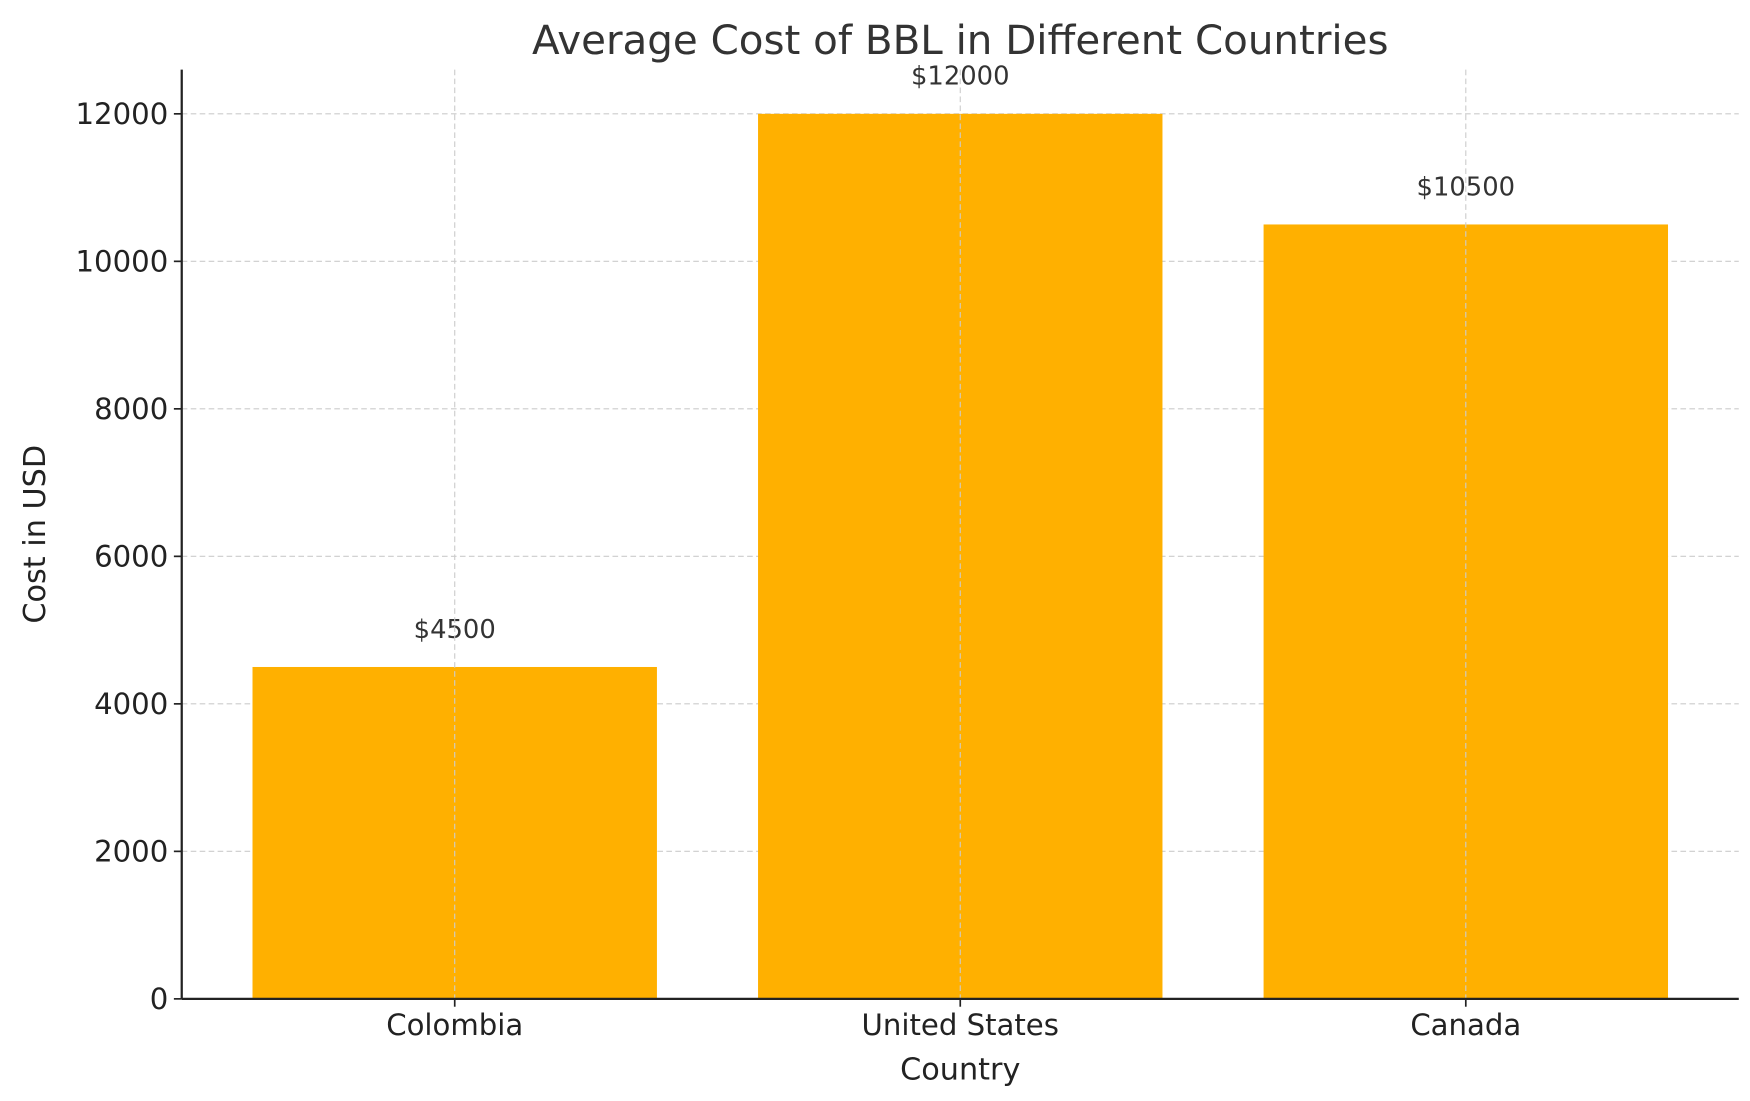 This screenshot has width=1750, height=1101. I want to click on y-tick-label: 2000, so click(131, 851).